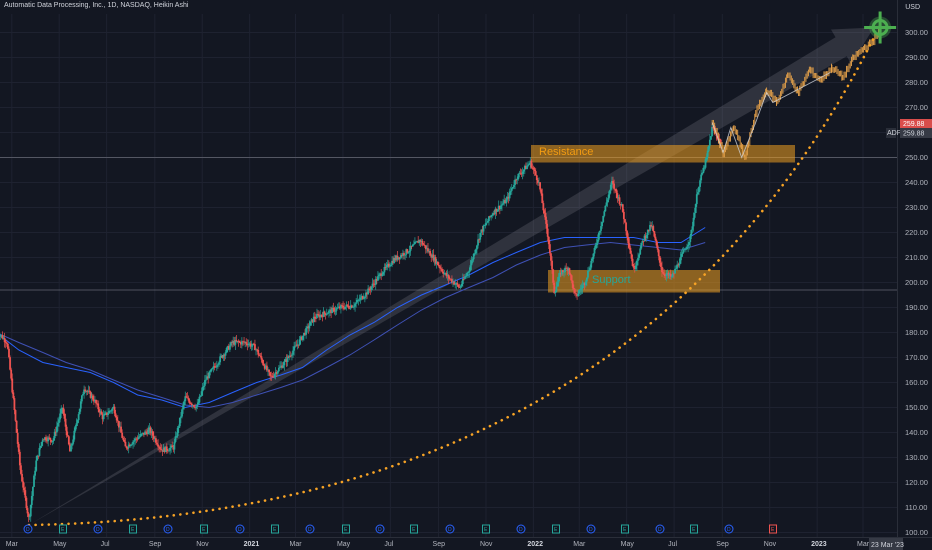  What do you see at coordinates (880, 27) in the screenshot?
I see `target-marker` at bounding box center [880, 27].